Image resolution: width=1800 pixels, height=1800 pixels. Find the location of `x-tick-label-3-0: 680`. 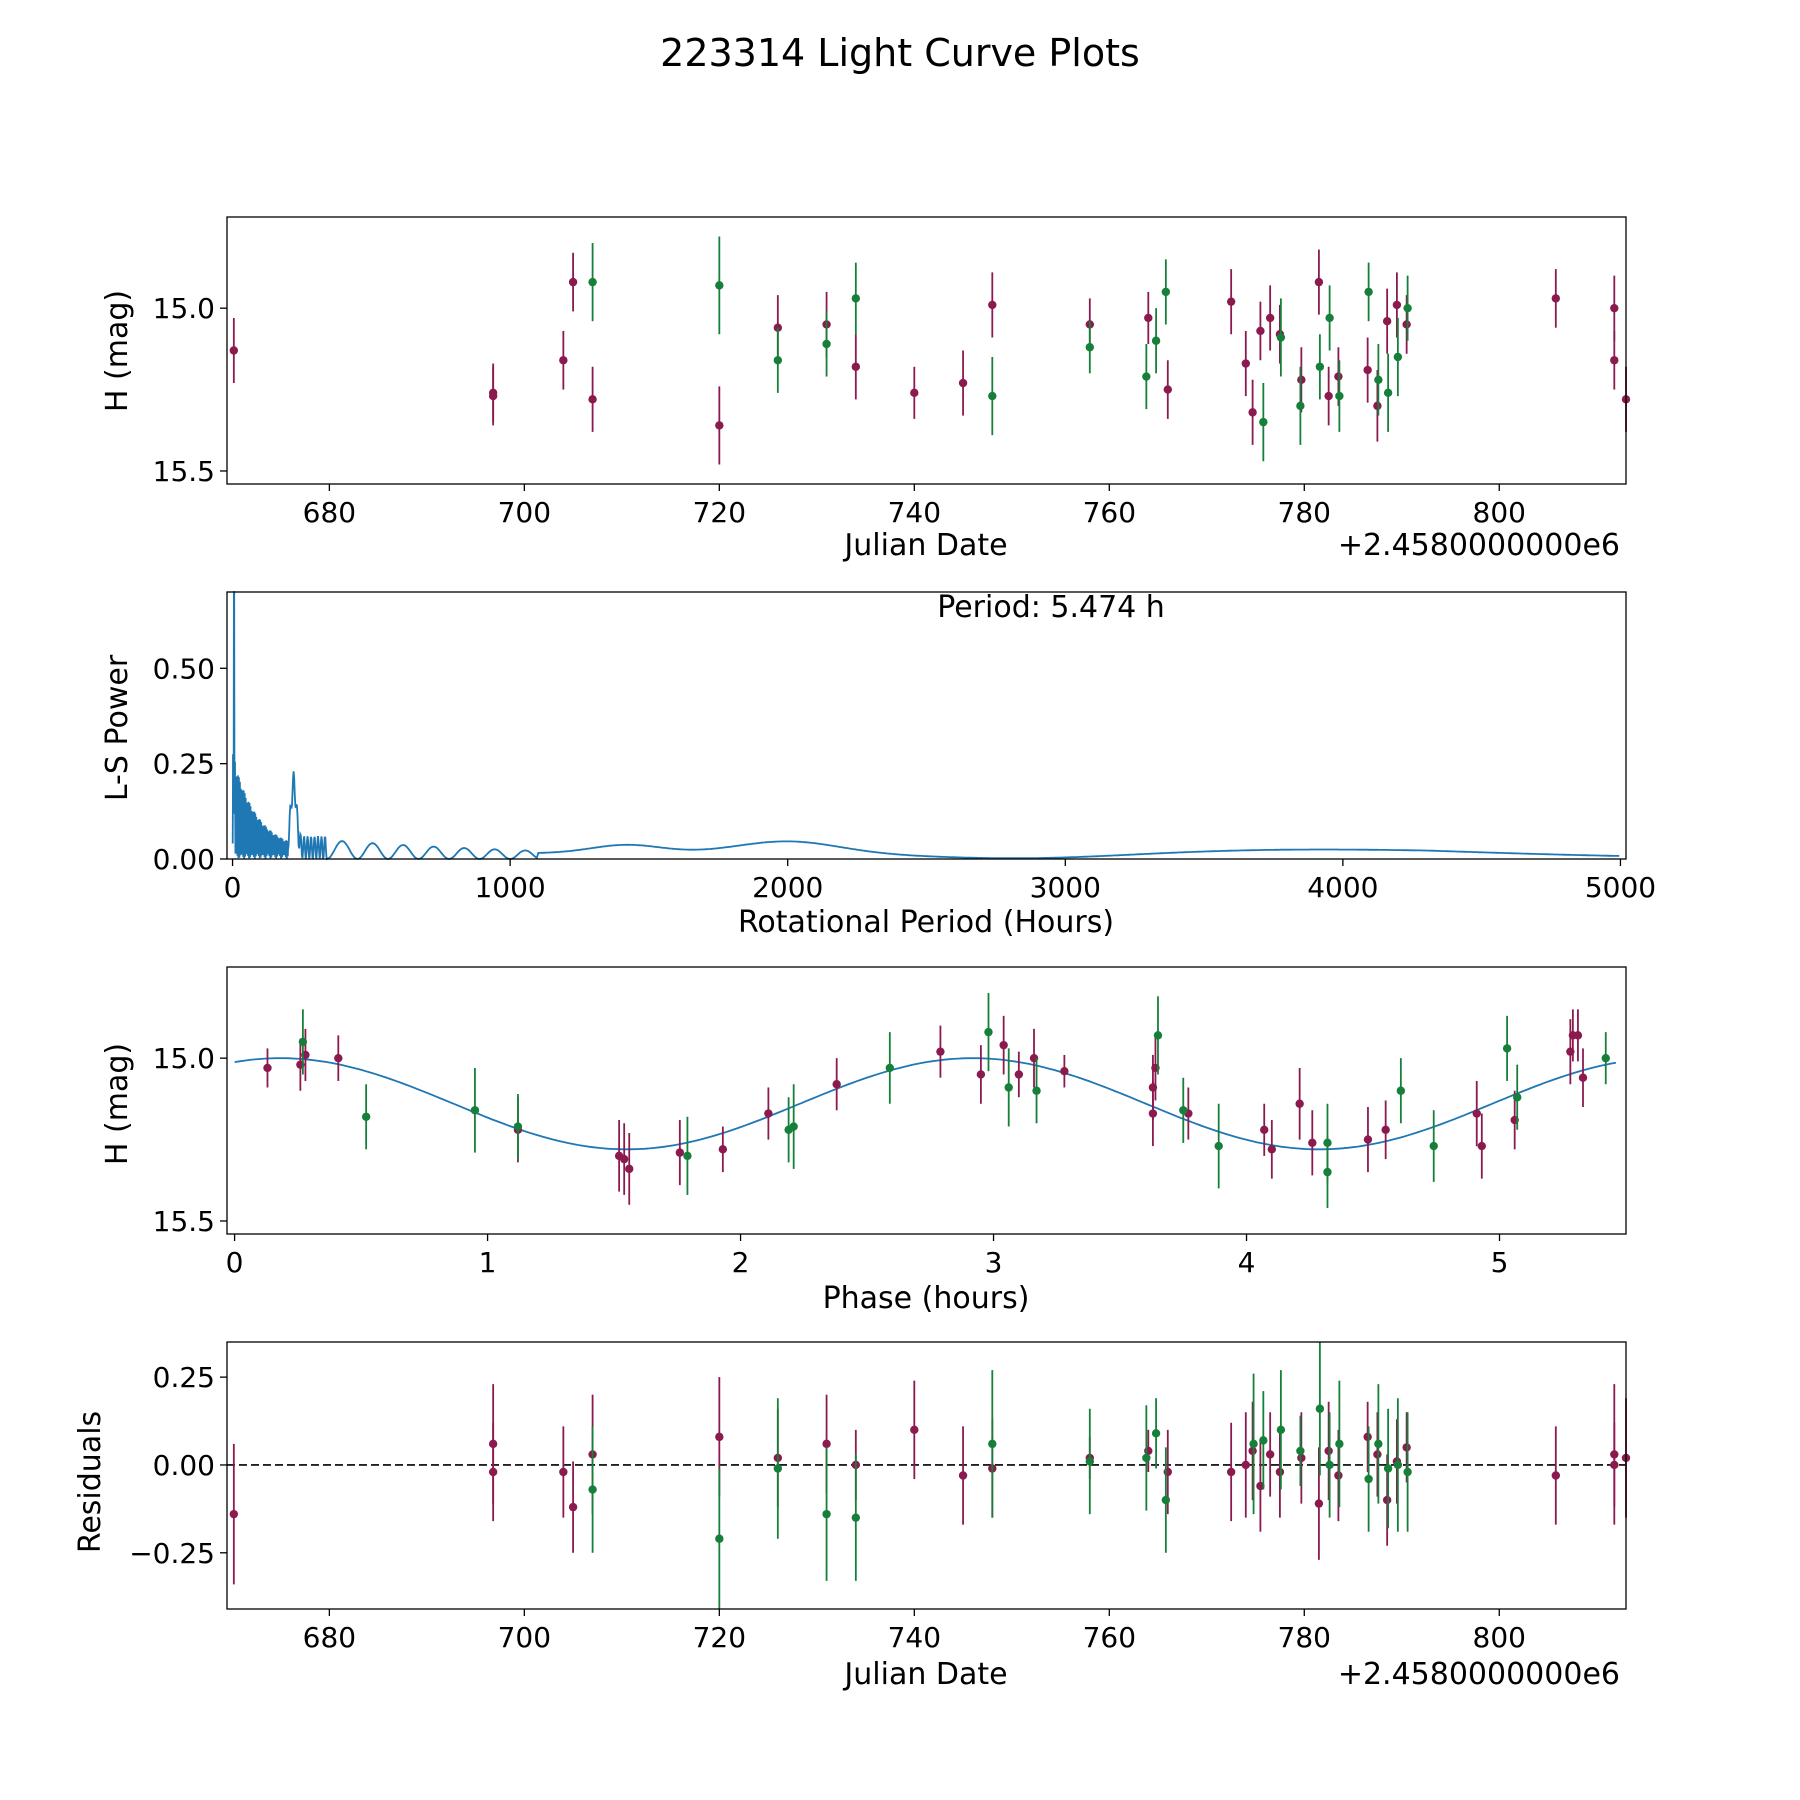

x-tick-label-3-0: 680 is located at coordinates (329, 1637).